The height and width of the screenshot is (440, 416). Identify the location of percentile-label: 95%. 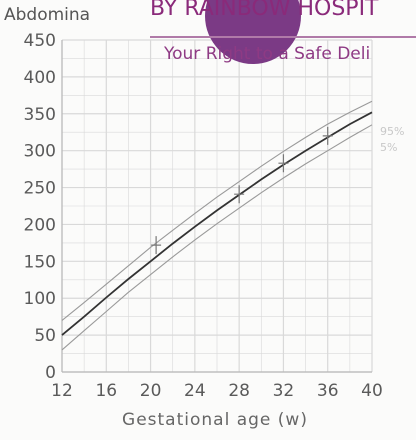
(392, 131).